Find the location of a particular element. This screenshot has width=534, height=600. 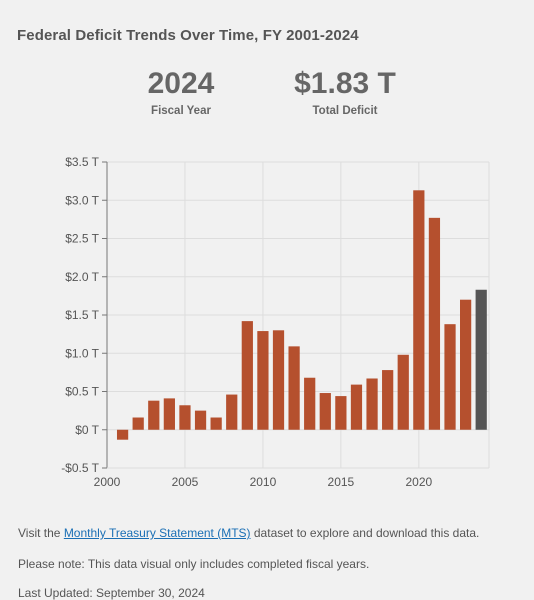

bar-2016 is located at coordinates (356, 407).